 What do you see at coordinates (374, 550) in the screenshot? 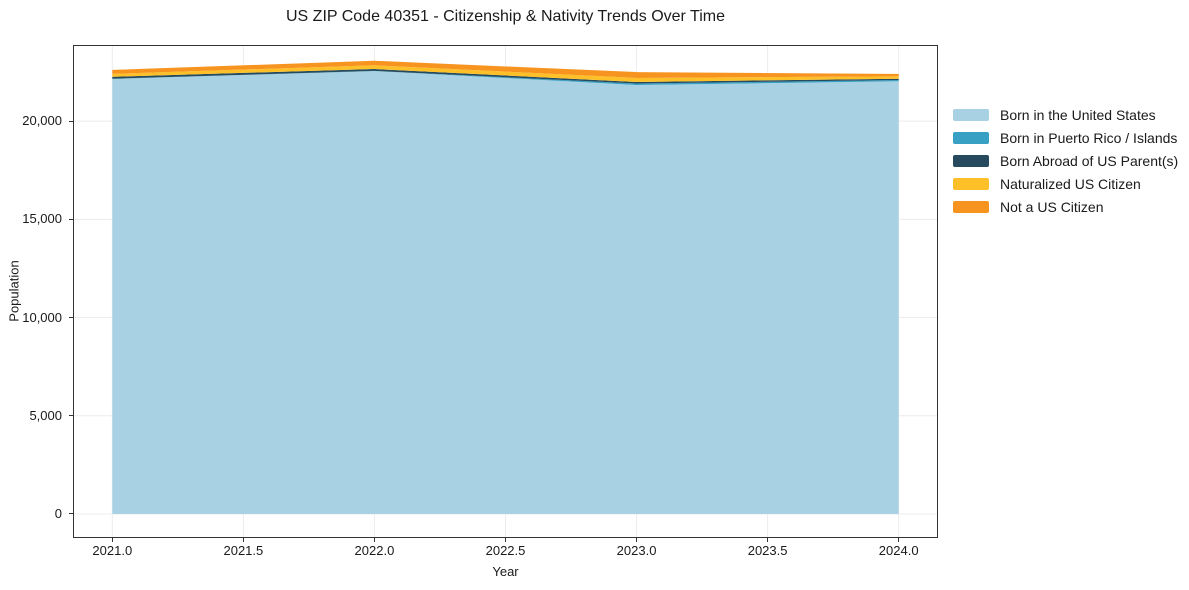
I see `x-tick-label: 2022.0` at bounding box center [374, 550].